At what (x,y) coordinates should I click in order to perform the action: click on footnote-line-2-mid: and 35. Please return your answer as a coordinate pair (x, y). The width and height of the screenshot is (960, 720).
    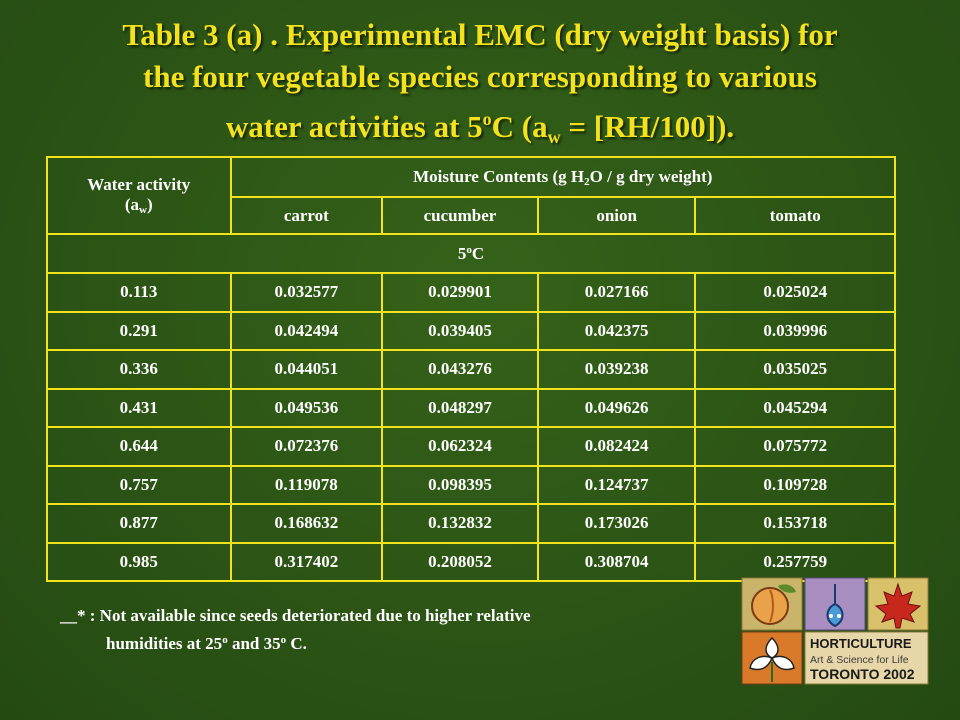
    Looking at the image, I should click on (254, 643).